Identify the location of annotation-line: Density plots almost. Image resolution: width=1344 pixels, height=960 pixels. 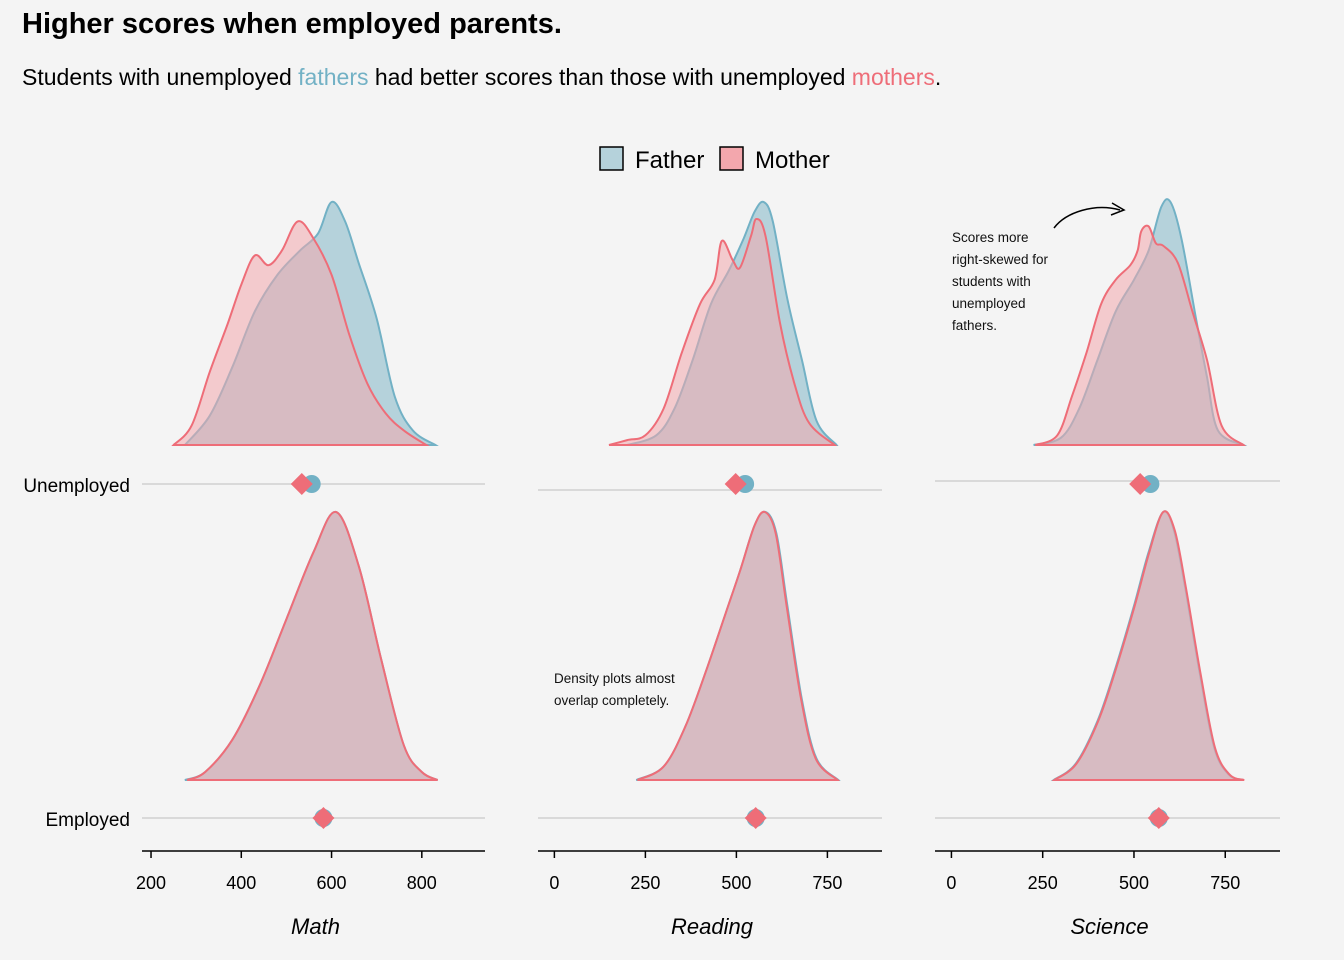
(614, 678).